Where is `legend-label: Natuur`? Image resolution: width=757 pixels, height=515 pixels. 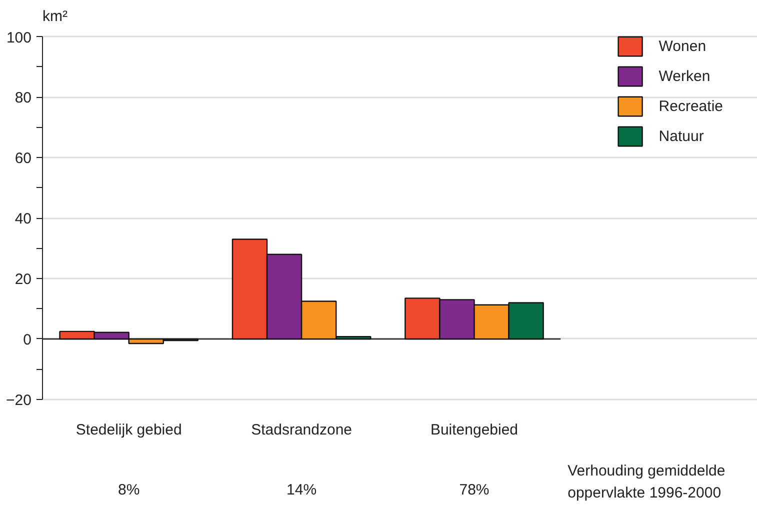
legend-label: Natuur is located at coordinates (681, 136).